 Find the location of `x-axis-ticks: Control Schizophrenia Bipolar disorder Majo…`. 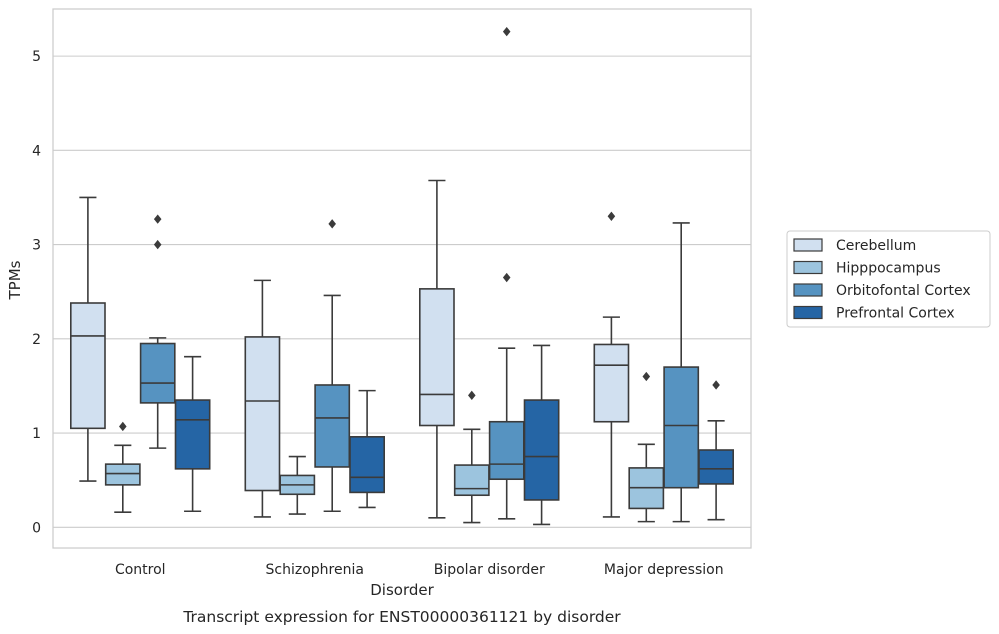

x-axis-ticks: Control Schizophrenia Bipolar disorder Majo… is located at coordinates (419, 570).